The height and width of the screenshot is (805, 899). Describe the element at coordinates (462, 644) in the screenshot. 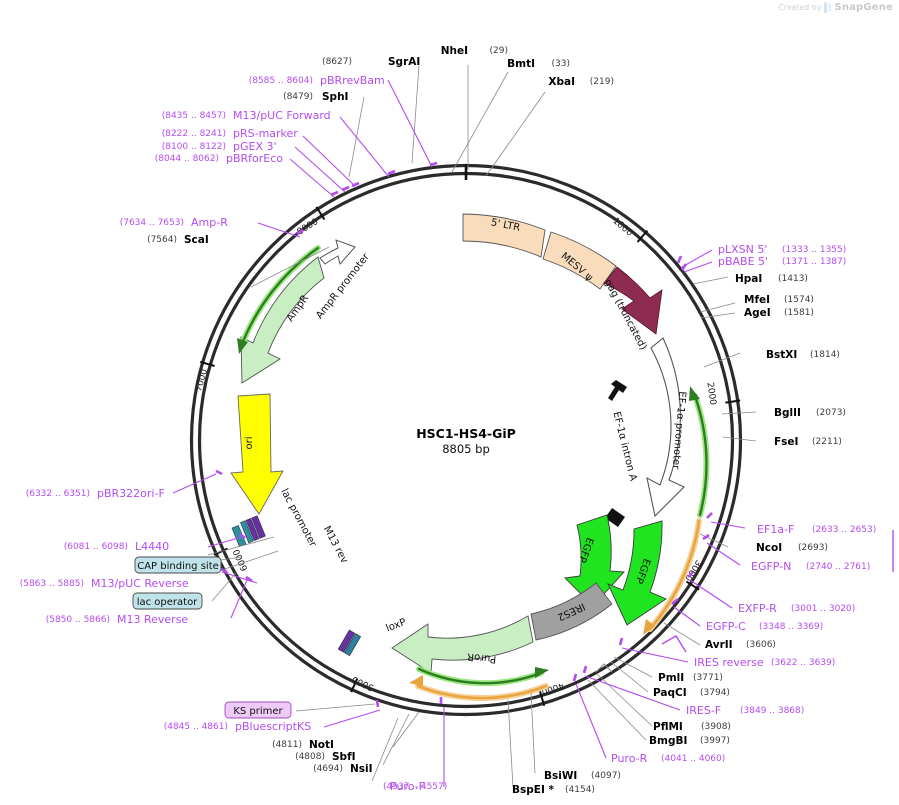

I see `feature-puror: PuroR` at that location.